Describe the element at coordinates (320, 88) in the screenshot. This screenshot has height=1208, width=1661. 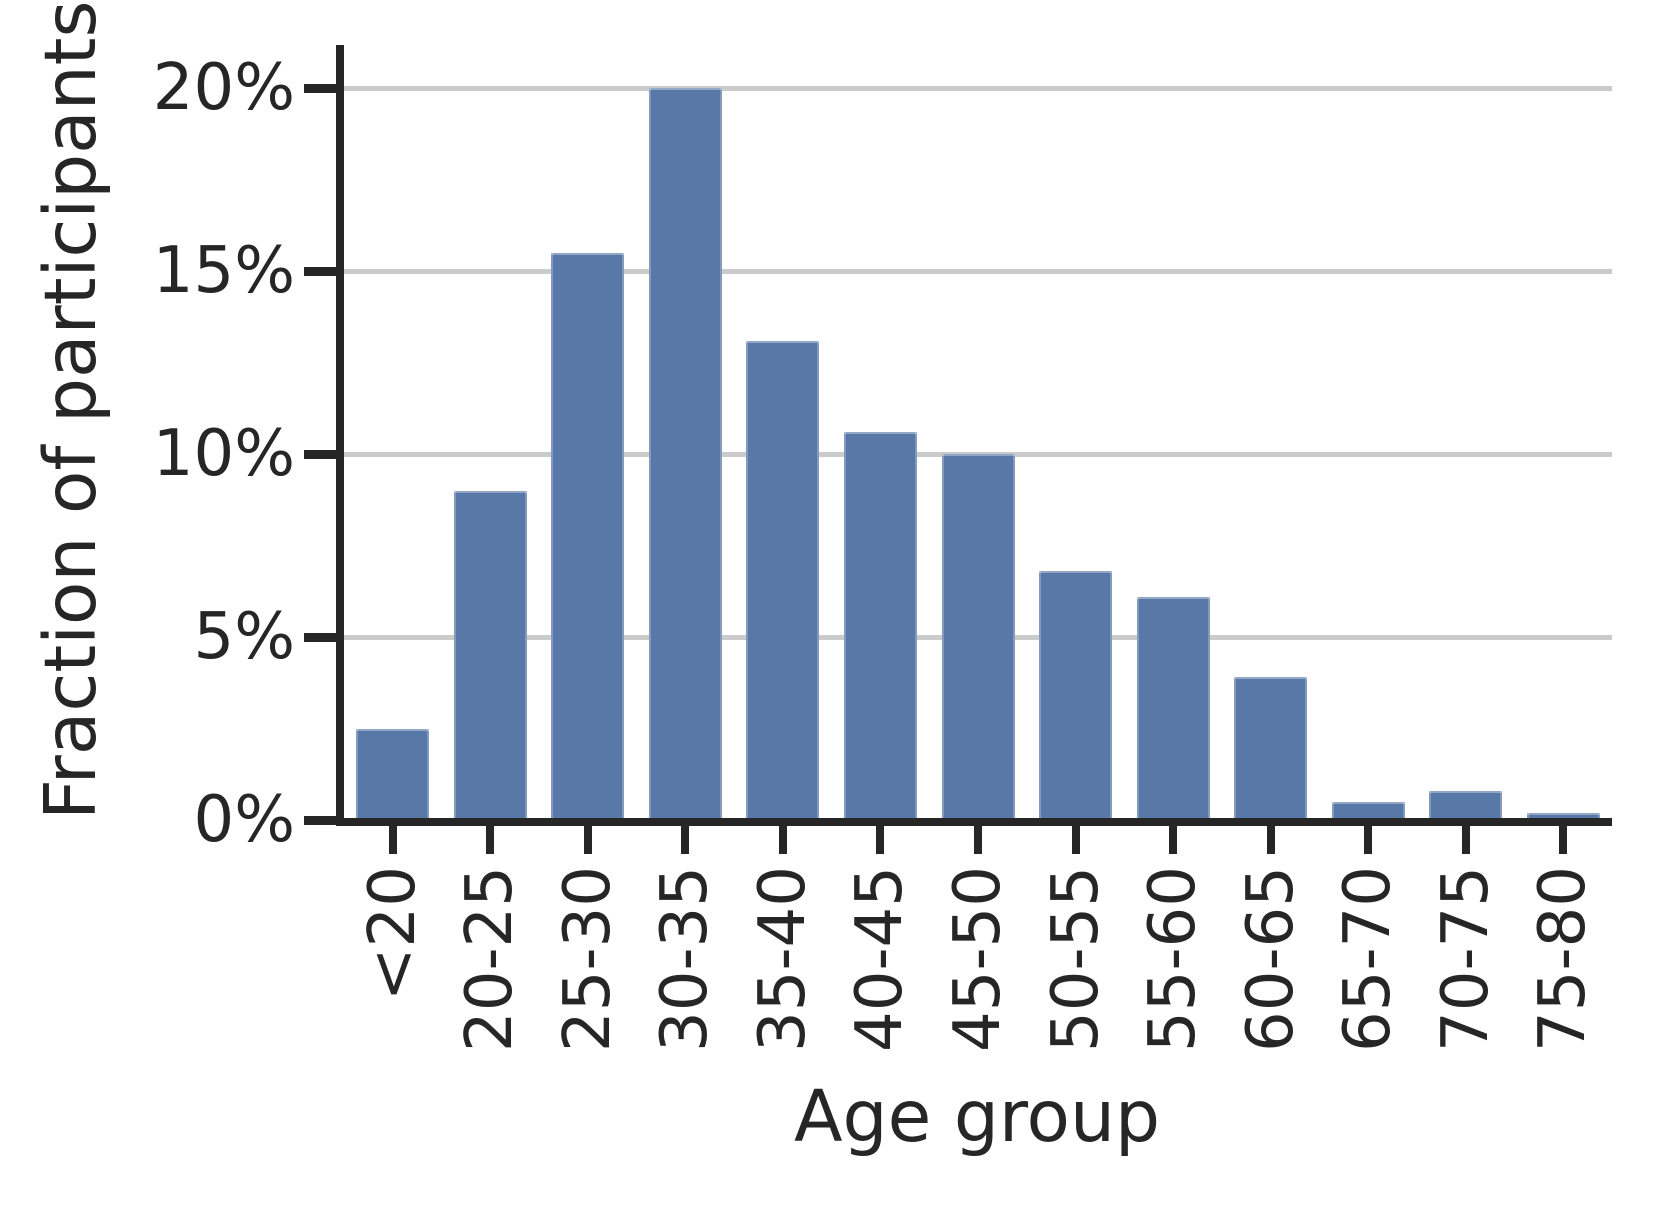
I see `y-tick-20pct` at that location.